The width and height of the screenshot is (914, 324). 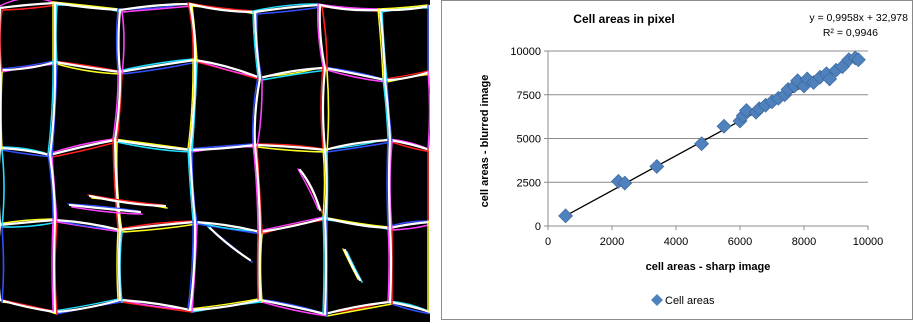 What do you see at coordinates (676, 242) in the screenshot?
I see `x-tick-label: 4000` at bounding box center [676, 242].